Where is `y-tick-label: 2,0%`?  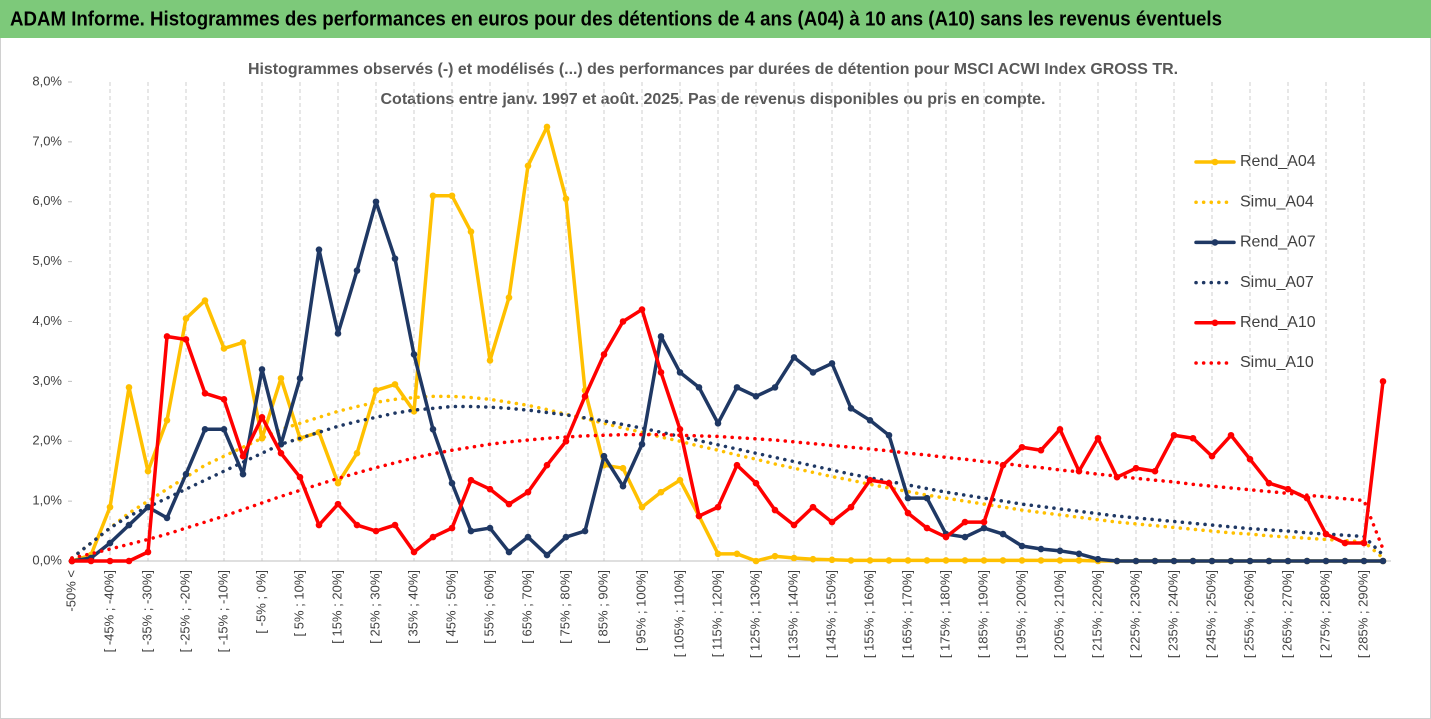
y-tick-label: 2,0% is located at coordinates (47, 440).